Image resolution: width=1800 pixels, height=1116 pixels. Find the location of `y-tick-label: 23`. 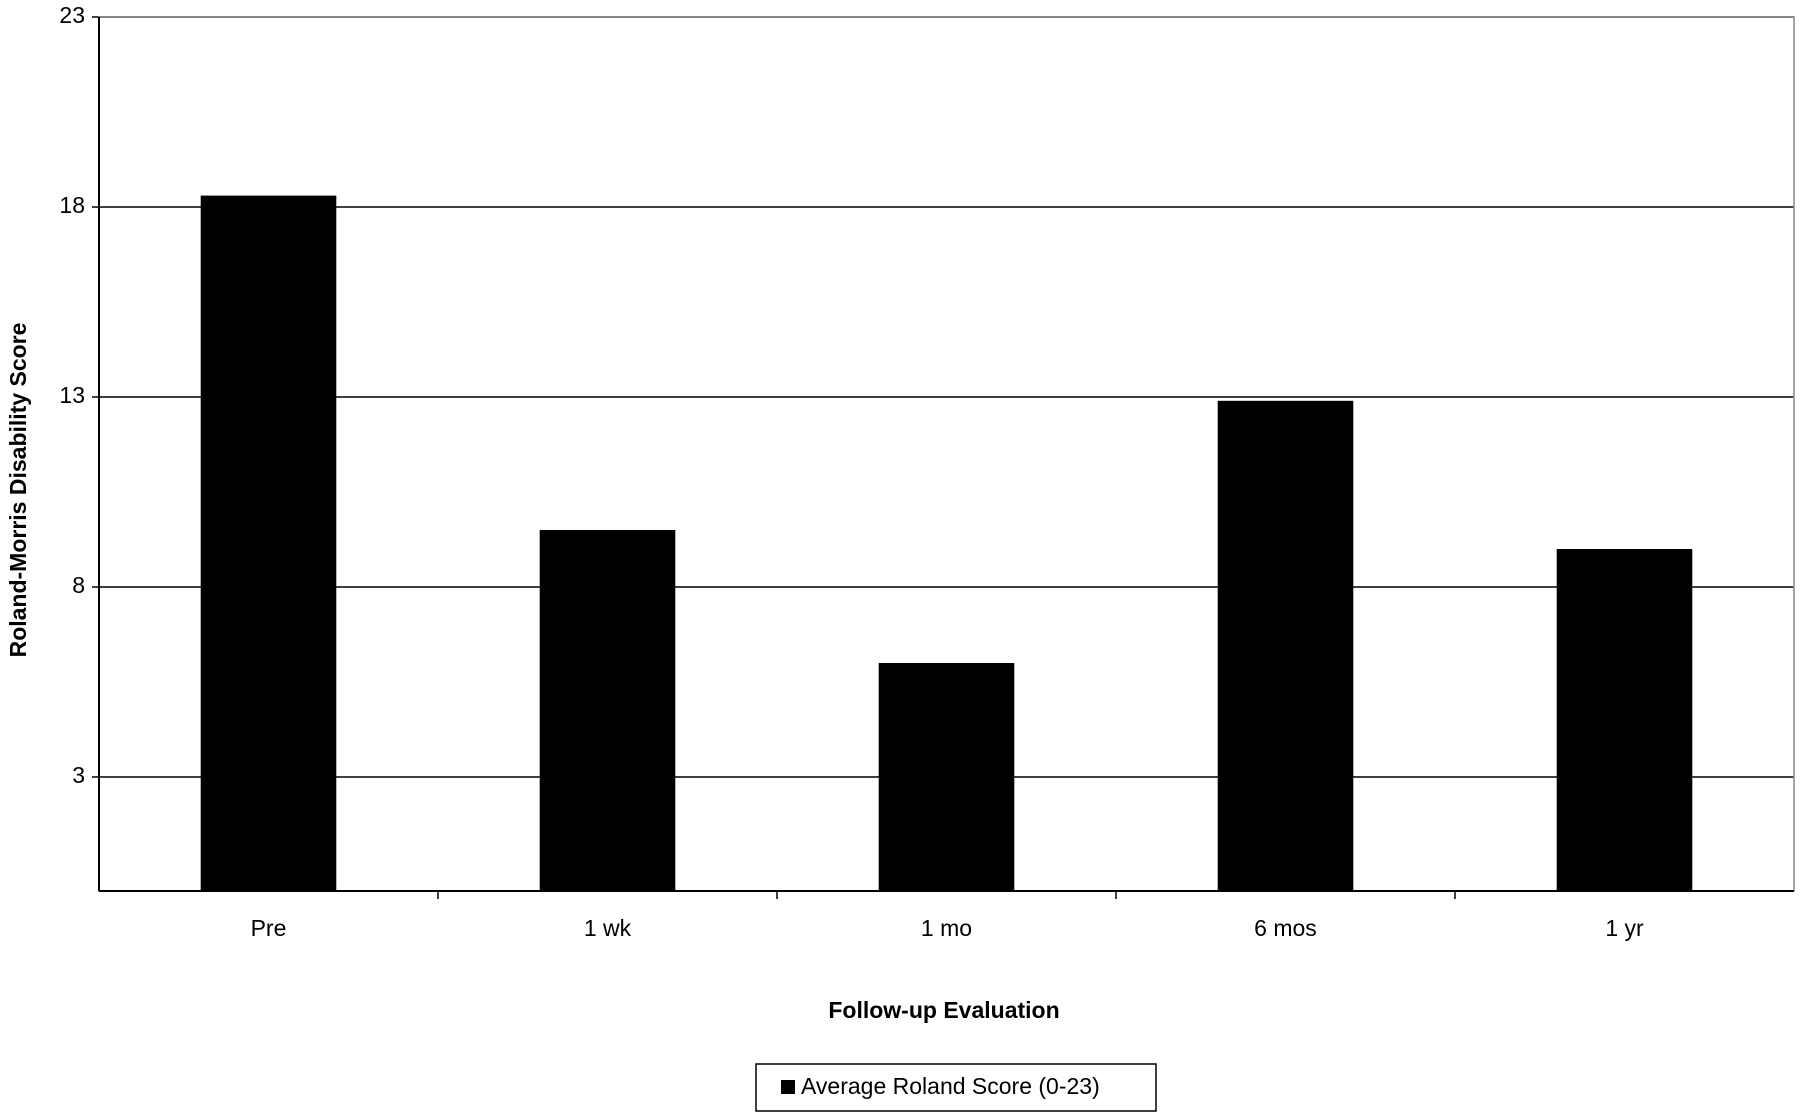

y-tick-label: 23 is located at coordinates (72, 15).